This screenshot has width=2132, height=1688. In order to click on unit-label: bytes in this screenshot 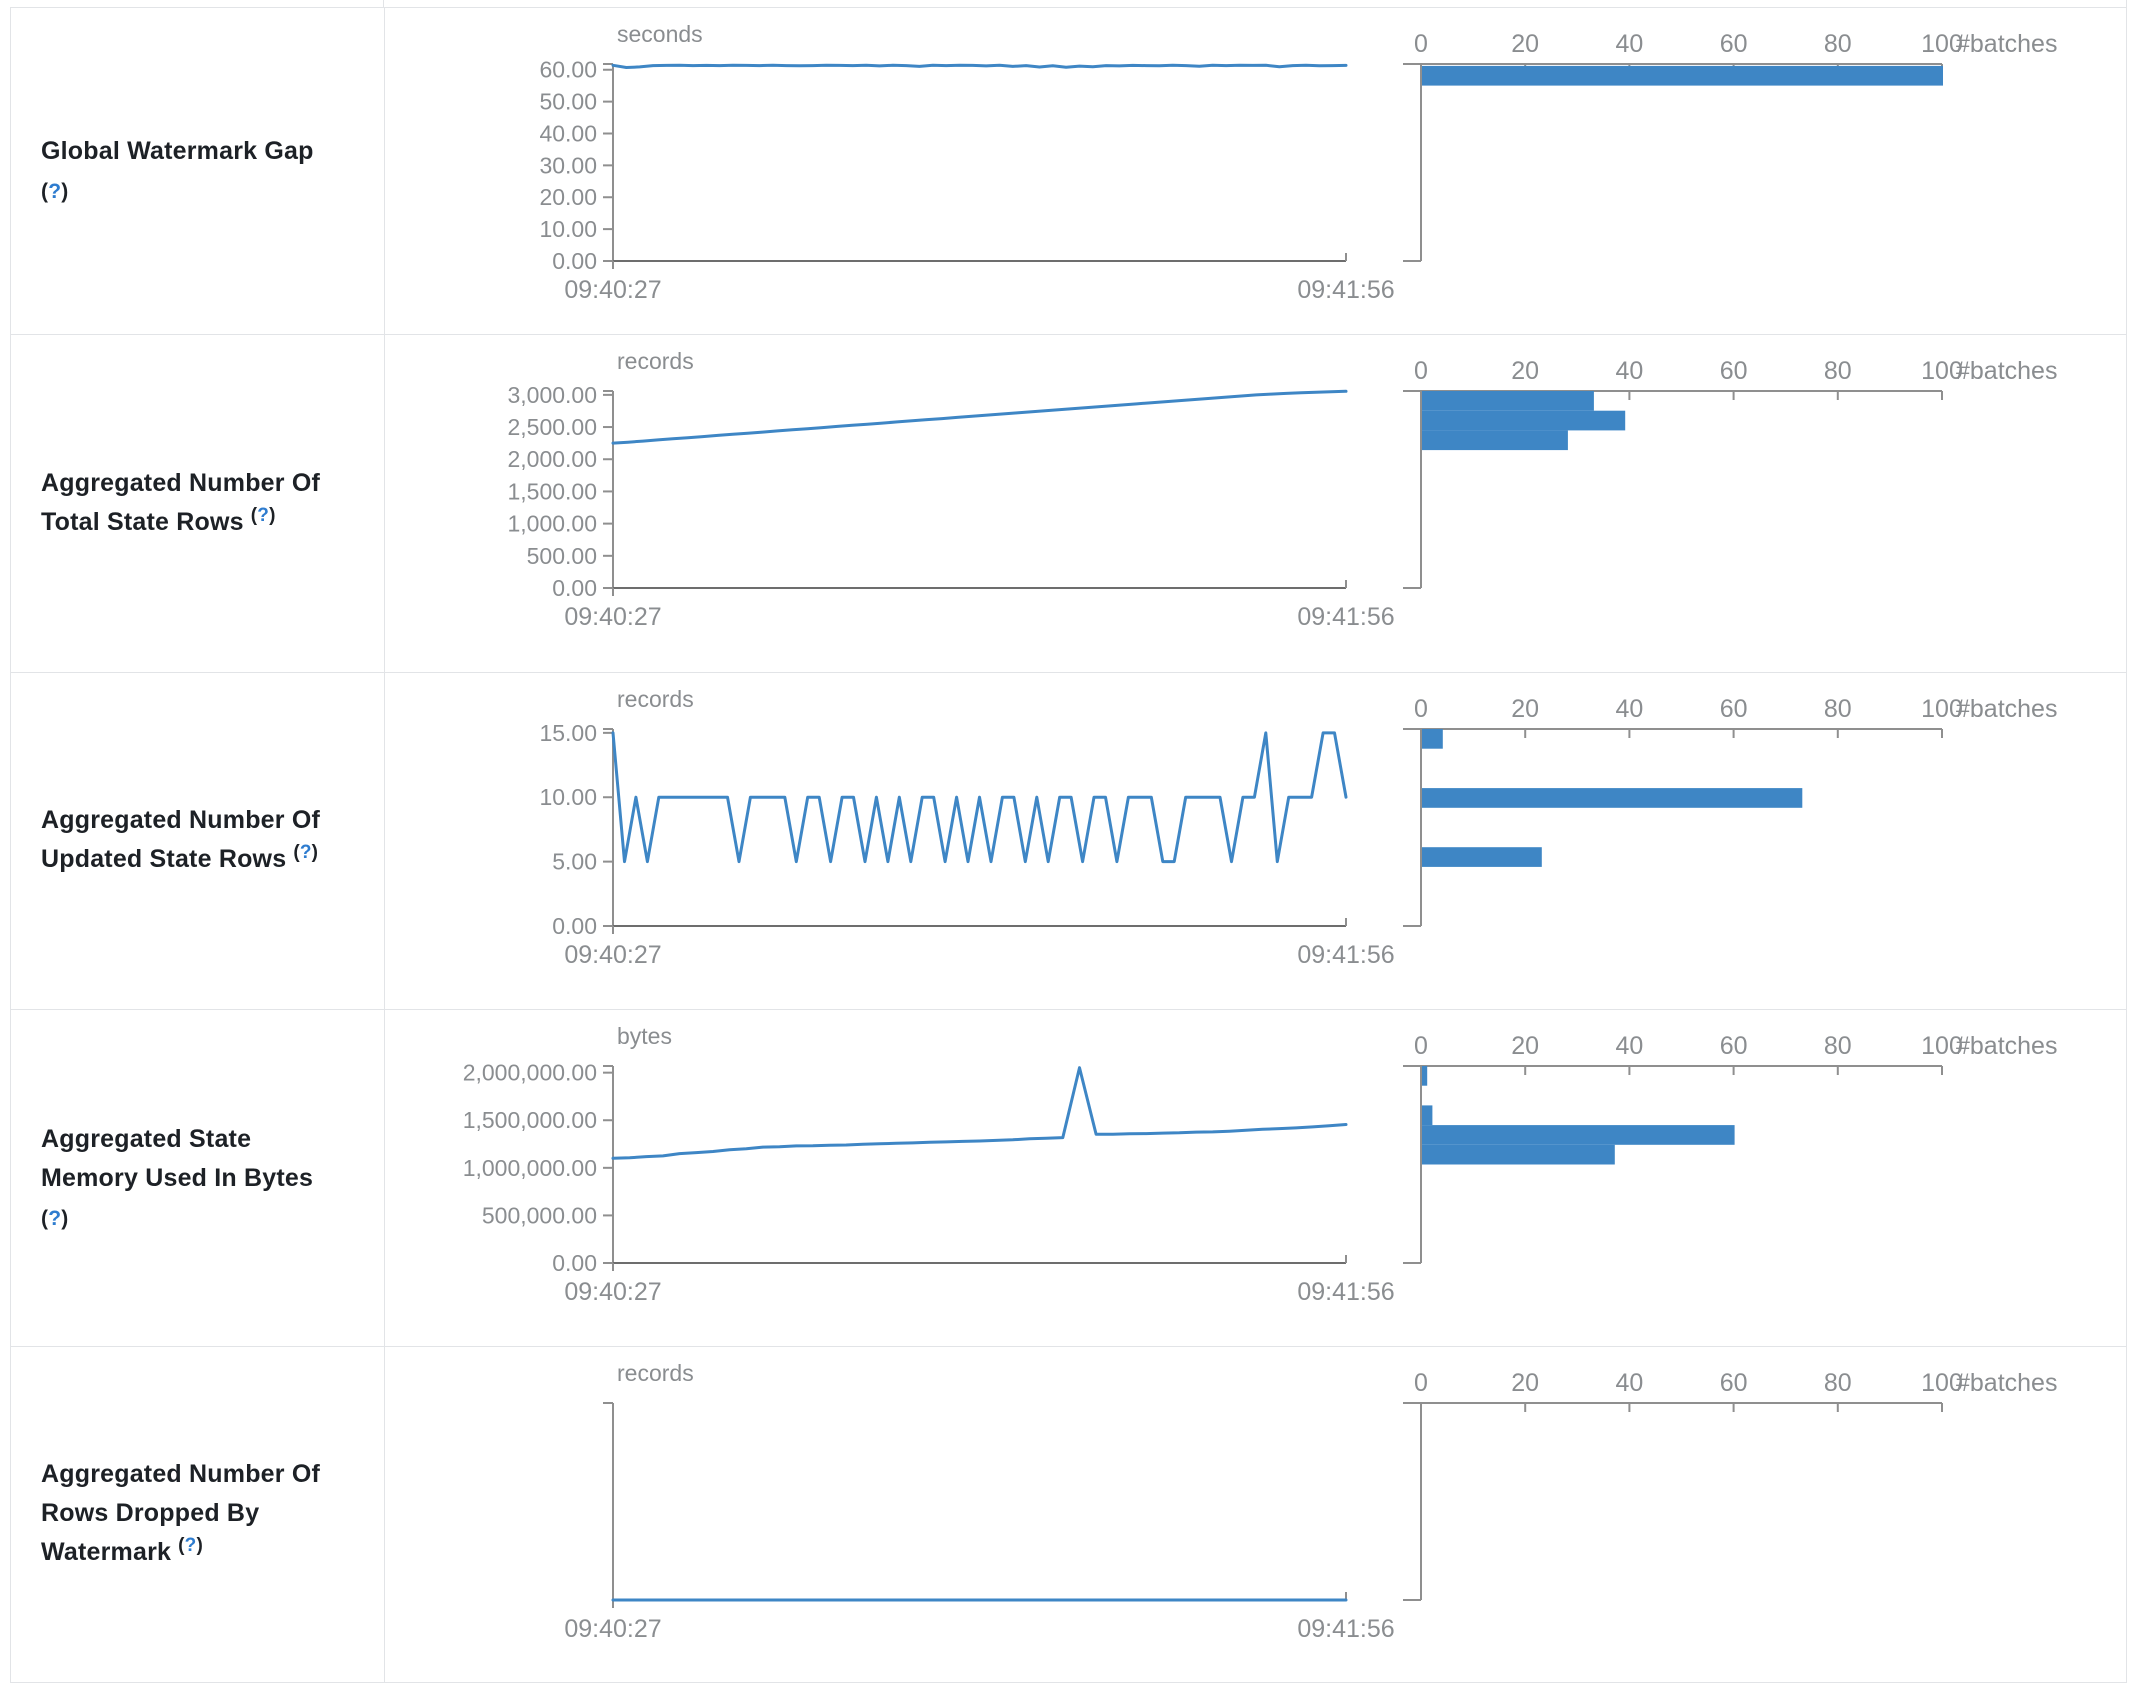, I will do `click(644, 1036)`.